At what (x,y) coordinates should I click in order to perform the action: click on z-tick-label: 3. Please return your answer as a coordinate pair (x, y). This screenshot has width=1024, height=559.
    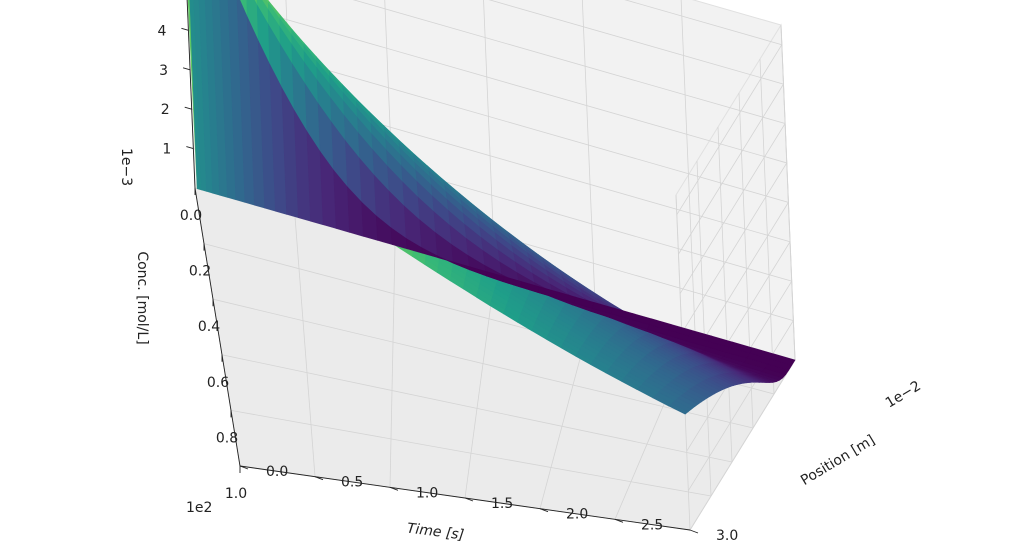
    Looking at the image, I should click on (163, 71).